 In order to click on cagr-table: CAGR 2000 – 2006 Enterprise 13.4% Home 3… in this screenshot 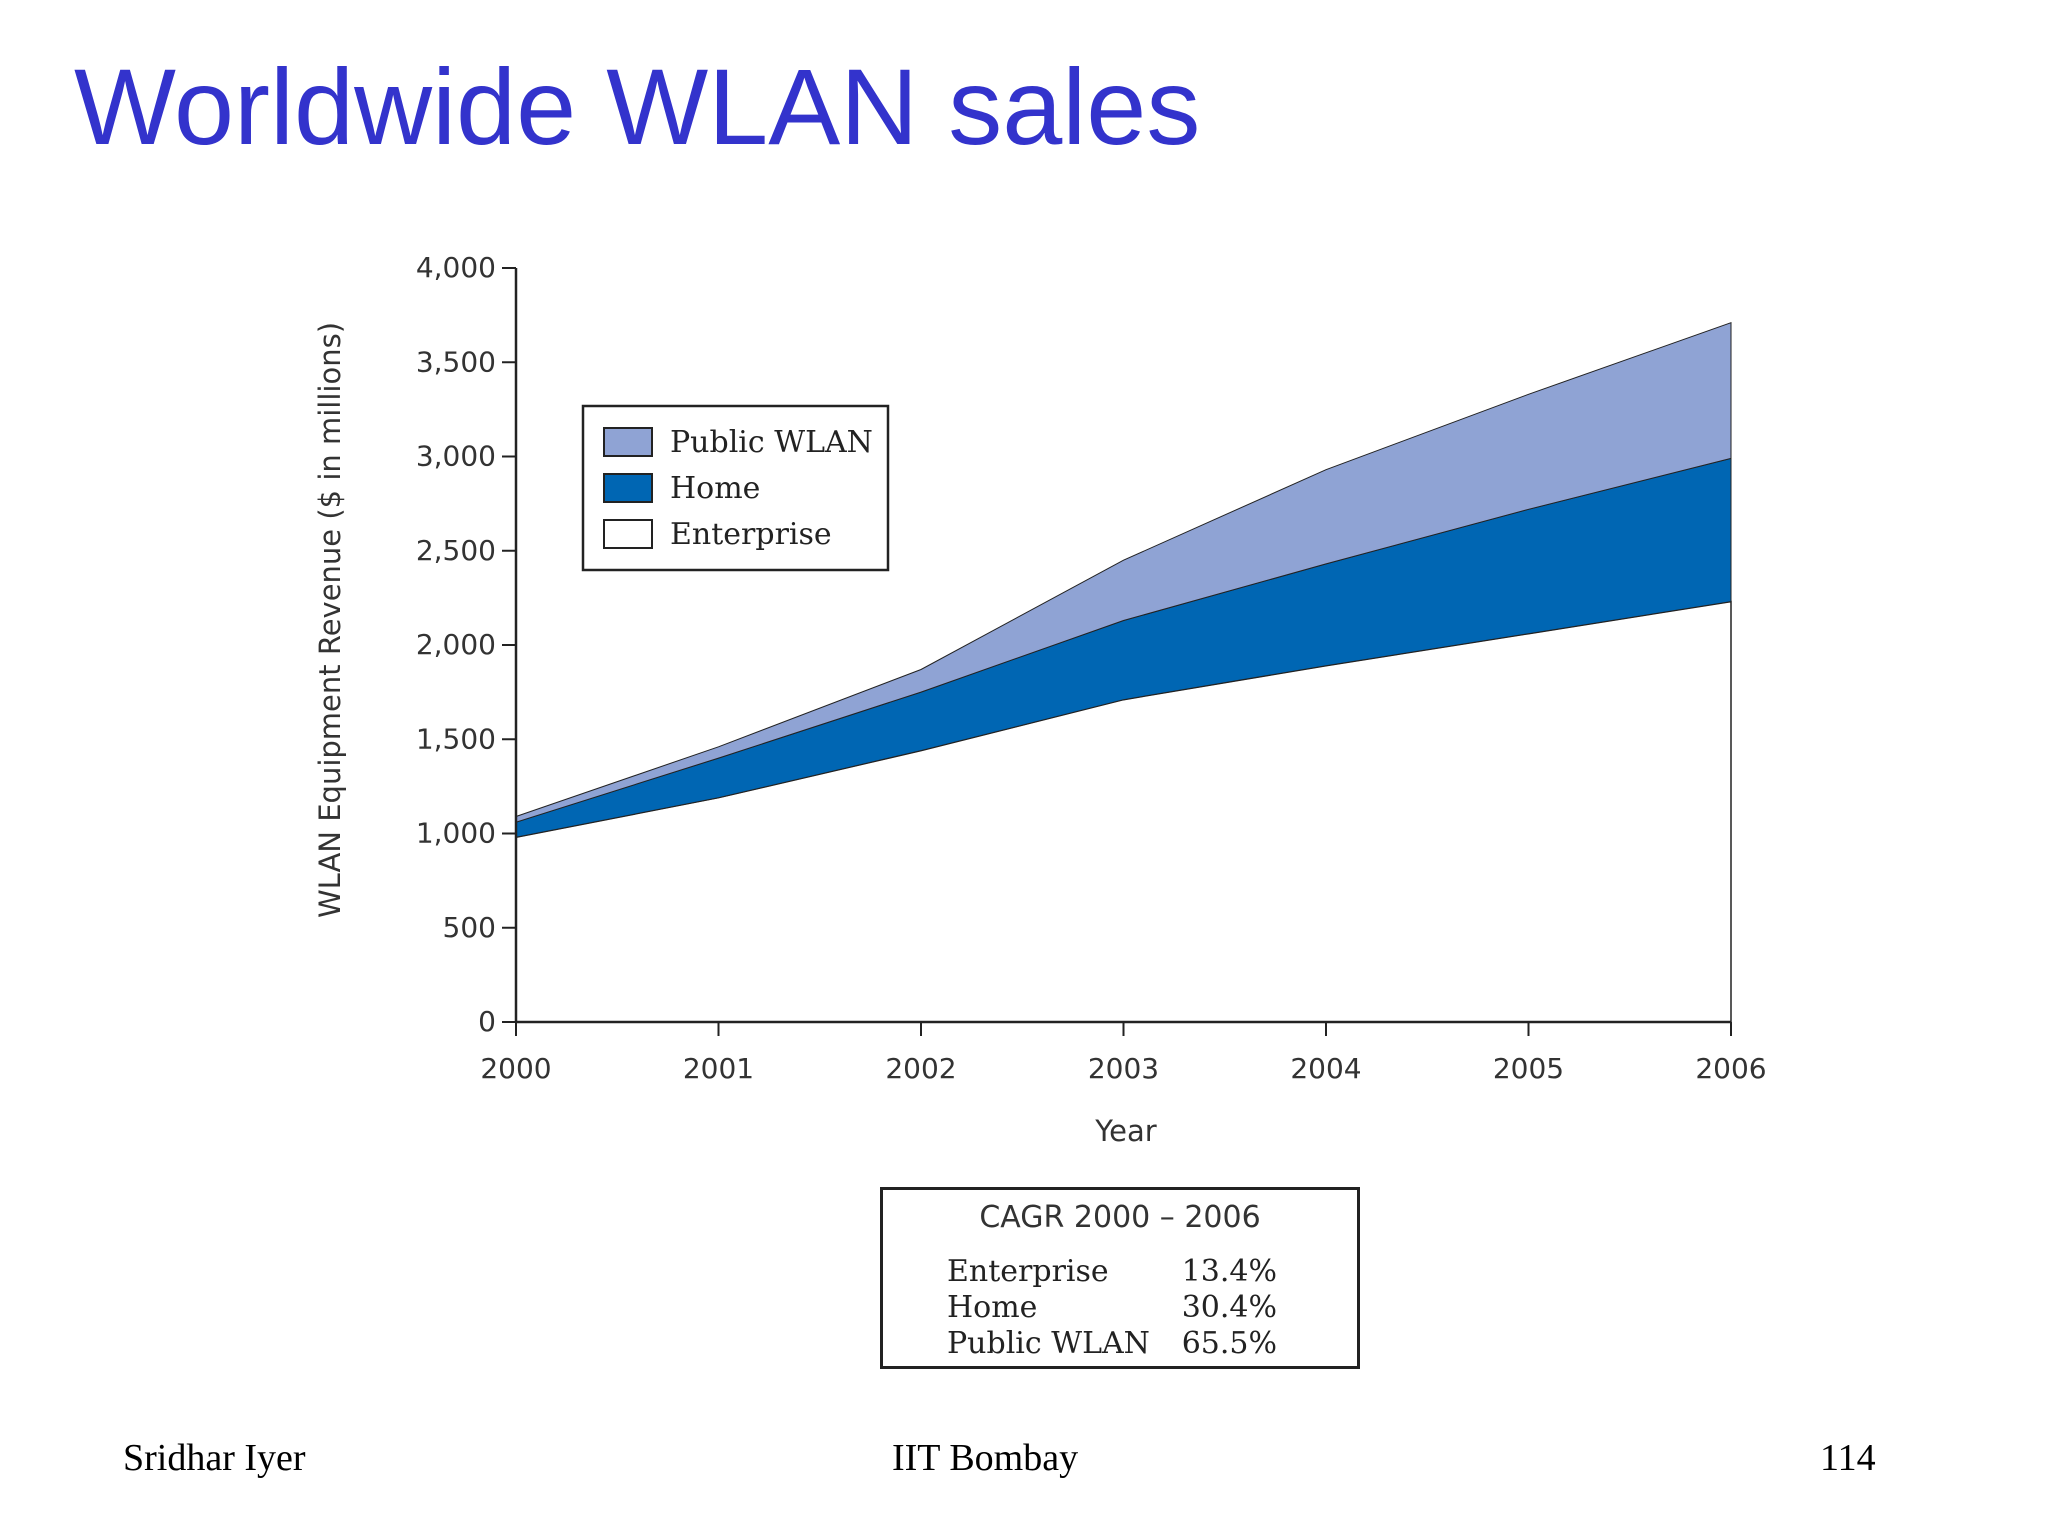, I will do `click(1120, 1278)`.